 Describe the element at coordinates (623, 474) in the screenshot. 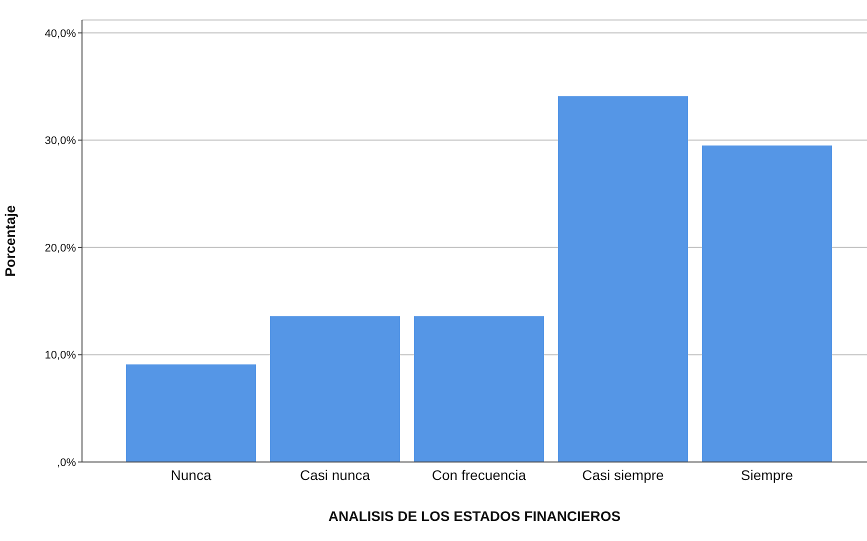

I see `x-tick-label: Casi siempre` at that location.